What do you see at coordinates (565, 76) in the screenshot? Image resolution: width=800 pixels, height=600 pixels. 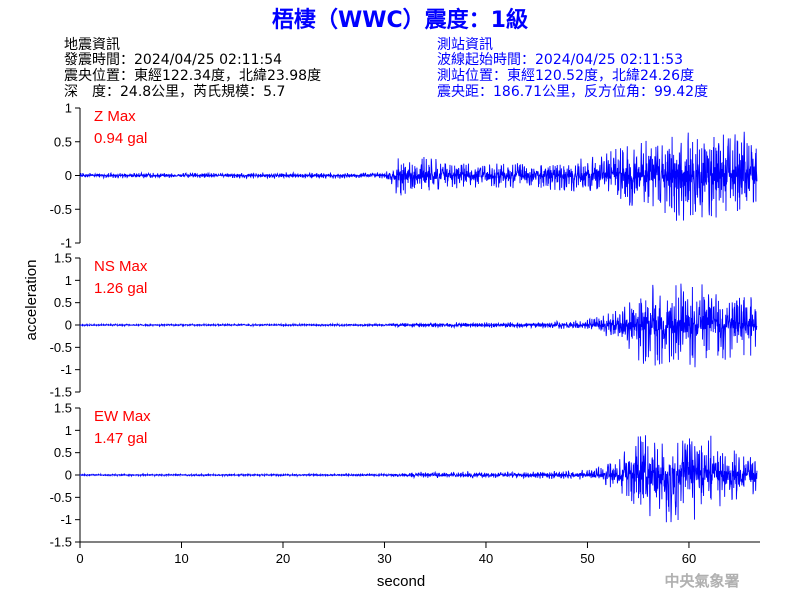 I see `station-location: 測站位置：東經120.52度，北緯24.26度` at bounding box center [565, 76].